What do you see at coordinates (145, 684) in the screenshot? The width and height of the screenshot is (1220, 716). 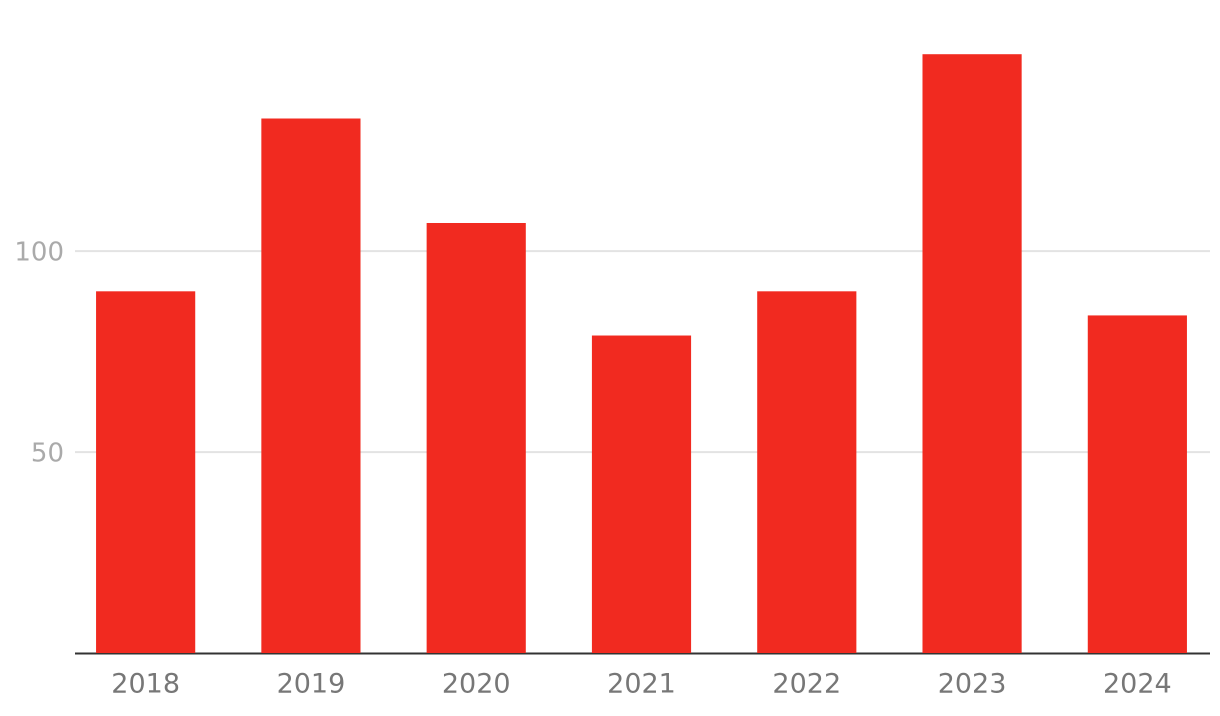 I see `x-tick-label: 2018` at bounding box center [145, 684].